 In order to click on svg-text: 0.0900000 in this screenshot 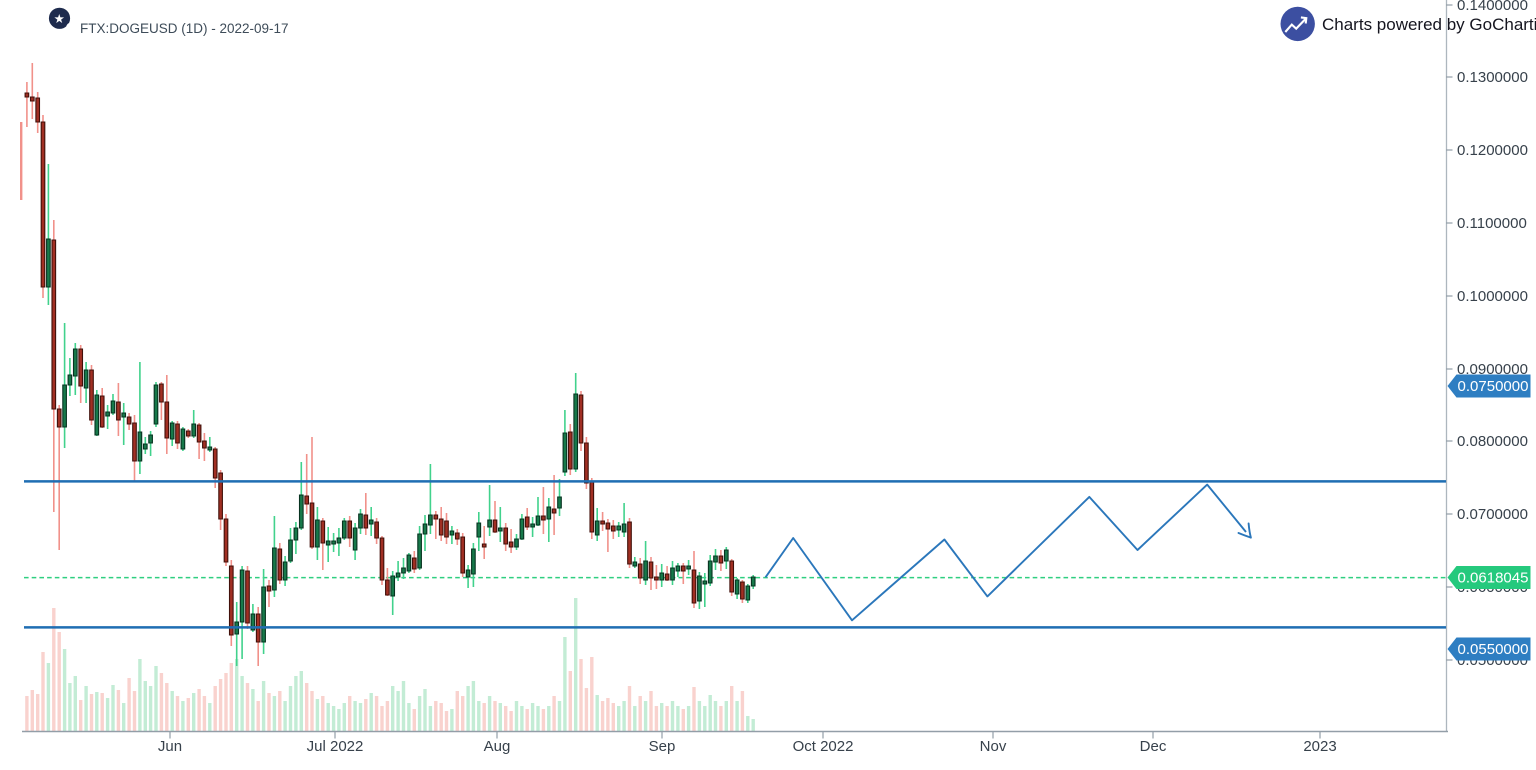, I will do `click(1492, 369)`.